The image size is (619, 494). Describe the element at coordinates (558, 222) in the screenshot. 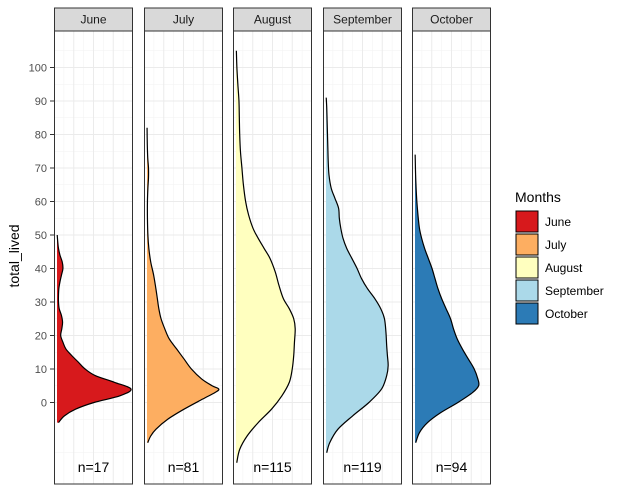

I see `legend-label: June` at that location.